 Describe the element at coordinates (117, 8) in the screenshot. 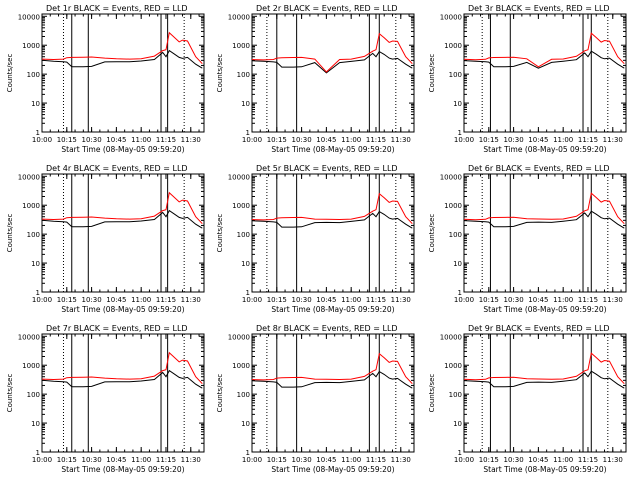

I see `chart-title: Det 1r BLACK = Events, RED = LLD` at that location.